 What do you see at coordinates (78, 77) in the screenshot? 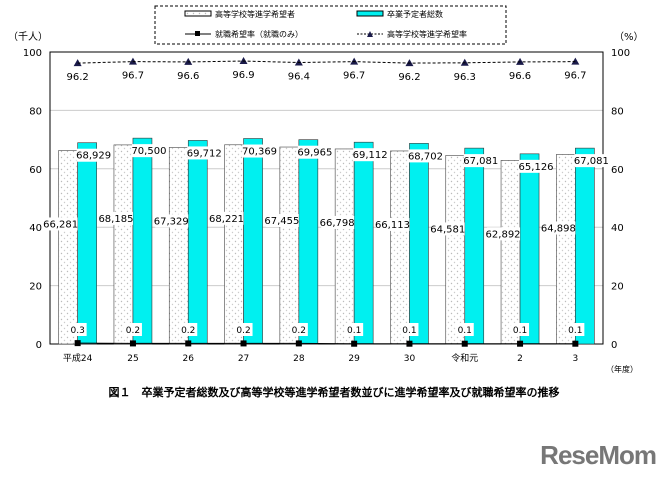
I see `data-label-advancement-rate: 96.2` at bounding box center [78, 77].